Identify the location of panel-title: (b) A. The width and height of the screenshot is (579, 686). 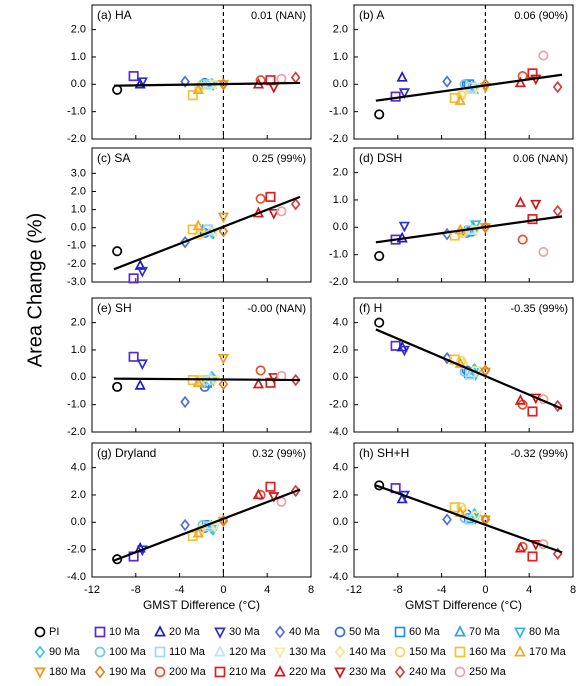
(371, 15).